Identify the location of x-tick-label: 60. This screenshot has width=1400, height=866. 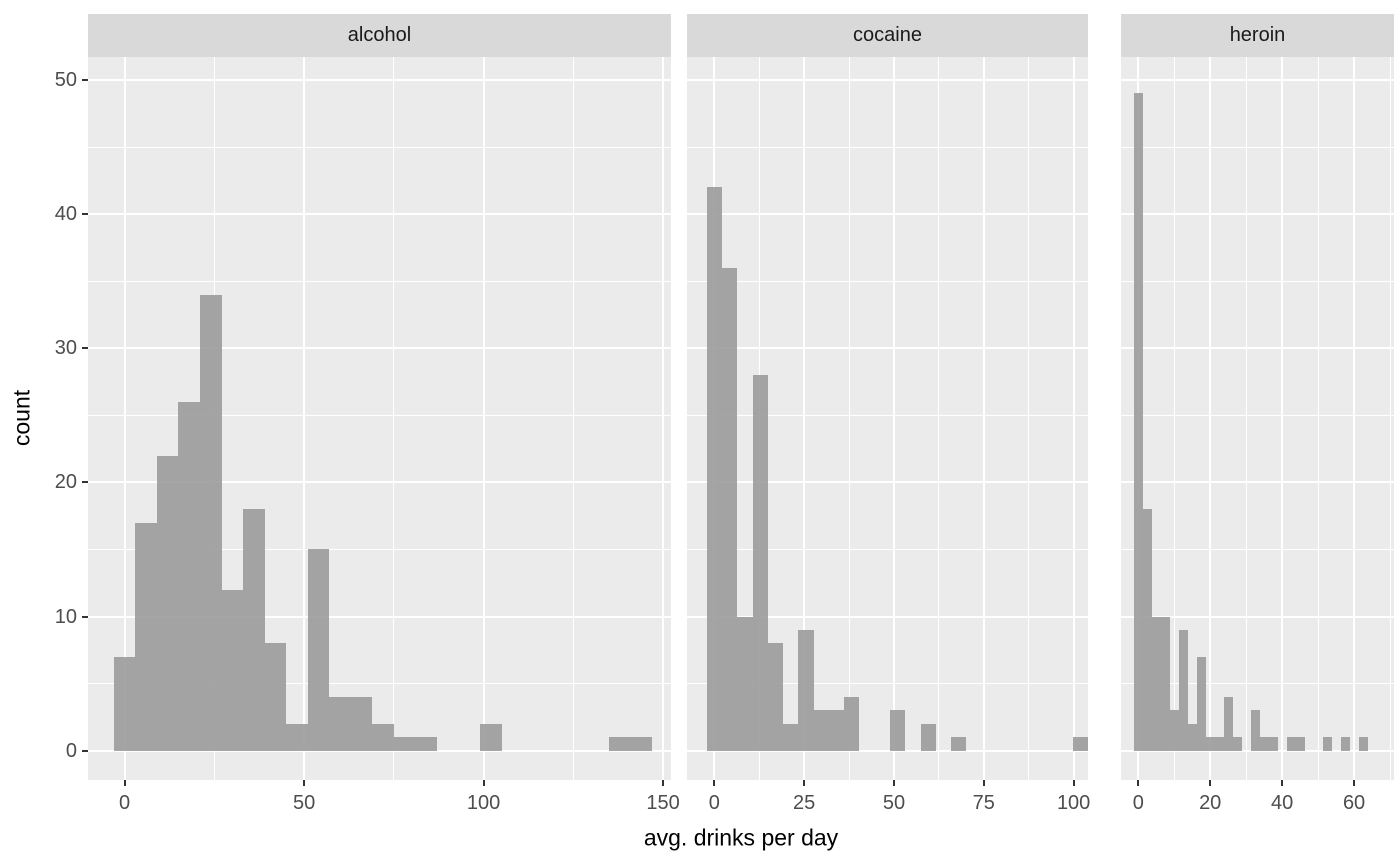
(1354, 803).